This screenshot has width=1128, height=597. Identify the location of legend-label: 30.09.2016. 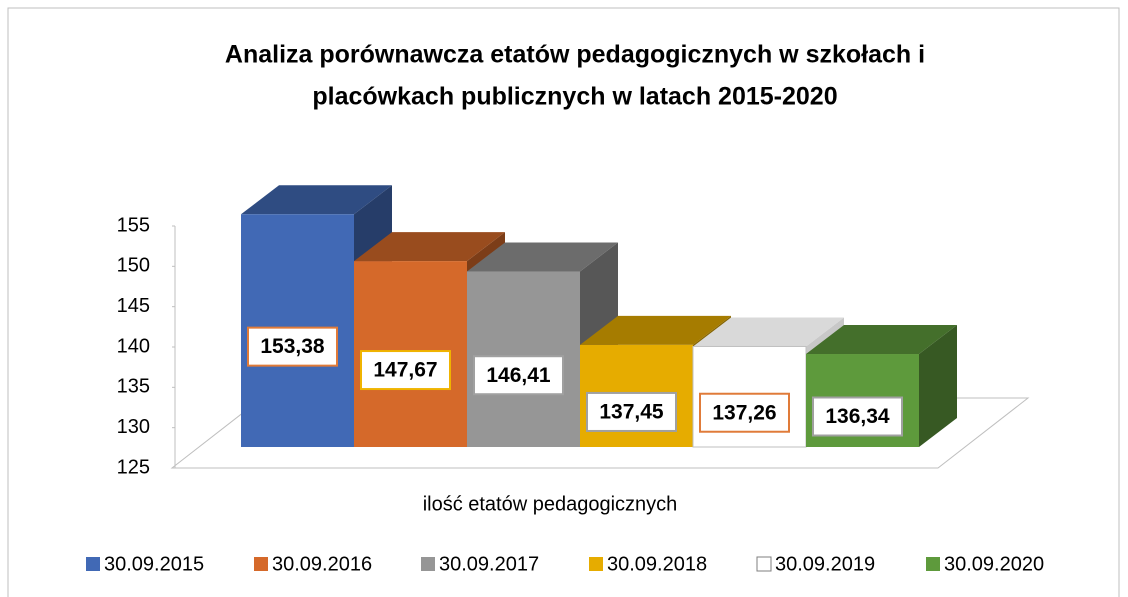
(322, 564).